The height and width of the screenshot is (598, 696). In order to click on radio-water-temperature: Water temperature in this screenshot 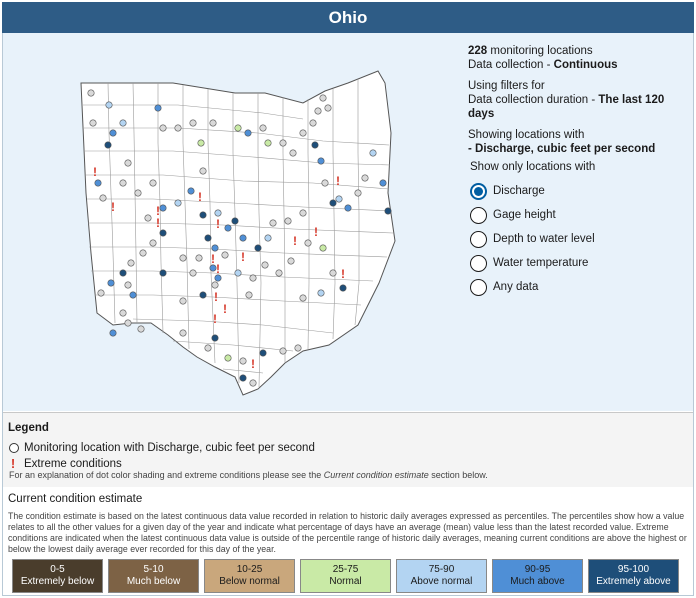, I will do `click(529, 263)`.